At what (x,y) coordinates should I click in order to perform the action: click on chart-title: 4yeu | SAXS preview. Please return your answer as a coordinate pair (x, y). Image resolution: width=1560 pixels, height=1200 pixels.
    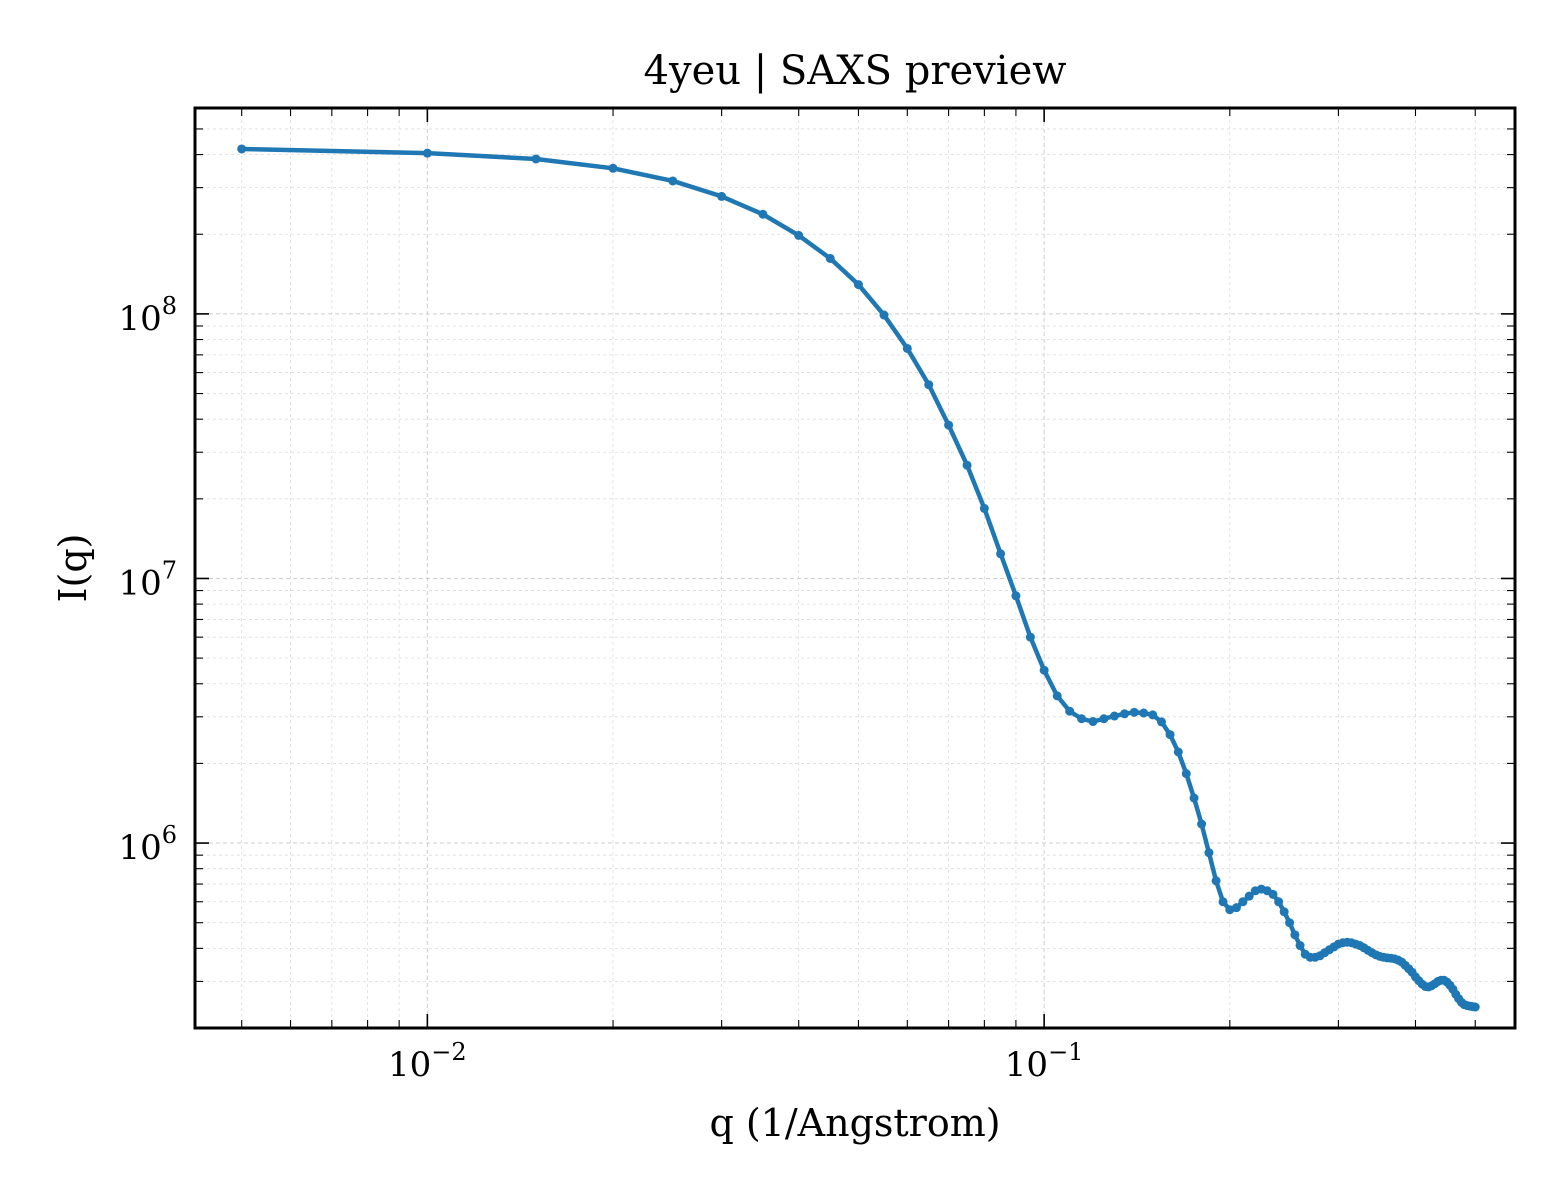
    Looking at the image, I should click on (855, 71).